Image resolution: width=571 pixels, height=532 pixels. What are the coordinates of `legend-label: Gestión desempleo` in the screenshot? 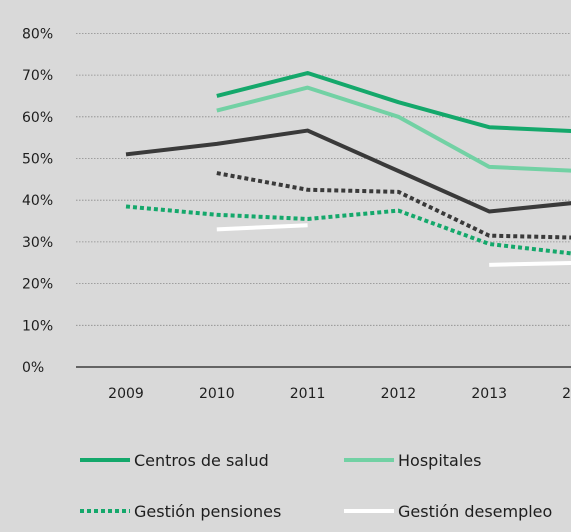 It's located at (475, 511).